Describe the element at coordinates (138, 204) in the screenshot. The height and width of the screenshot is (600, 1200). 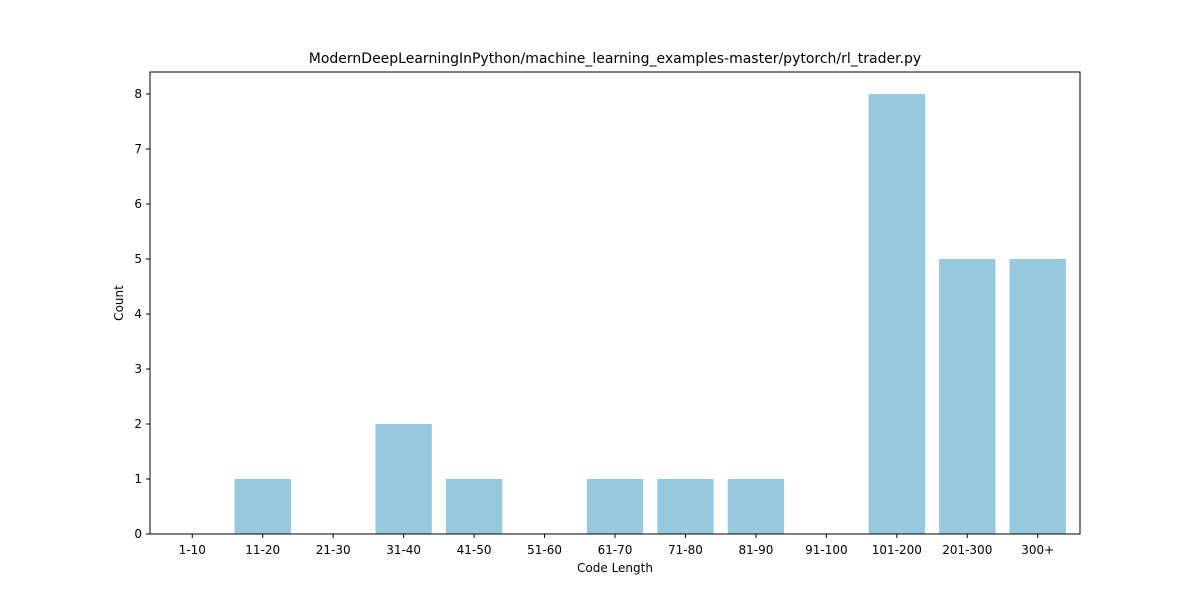
I see `y-tick-label: 6` at that location.